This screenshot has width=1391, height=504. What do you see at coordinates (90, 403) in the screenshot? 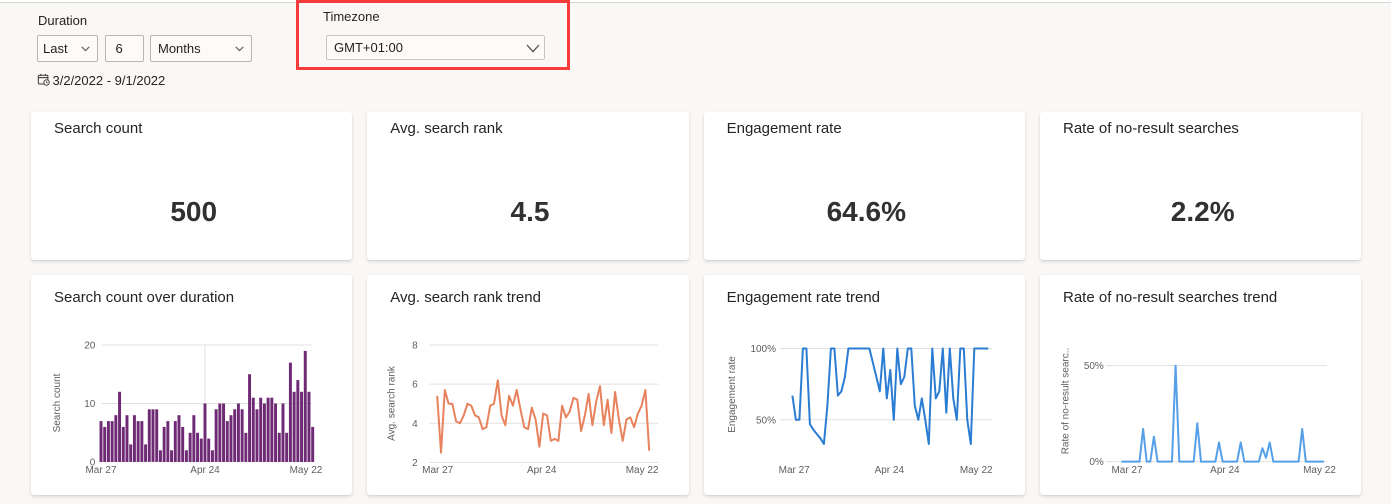
I see `svg-text: 10` at bounding box center [90, 403].